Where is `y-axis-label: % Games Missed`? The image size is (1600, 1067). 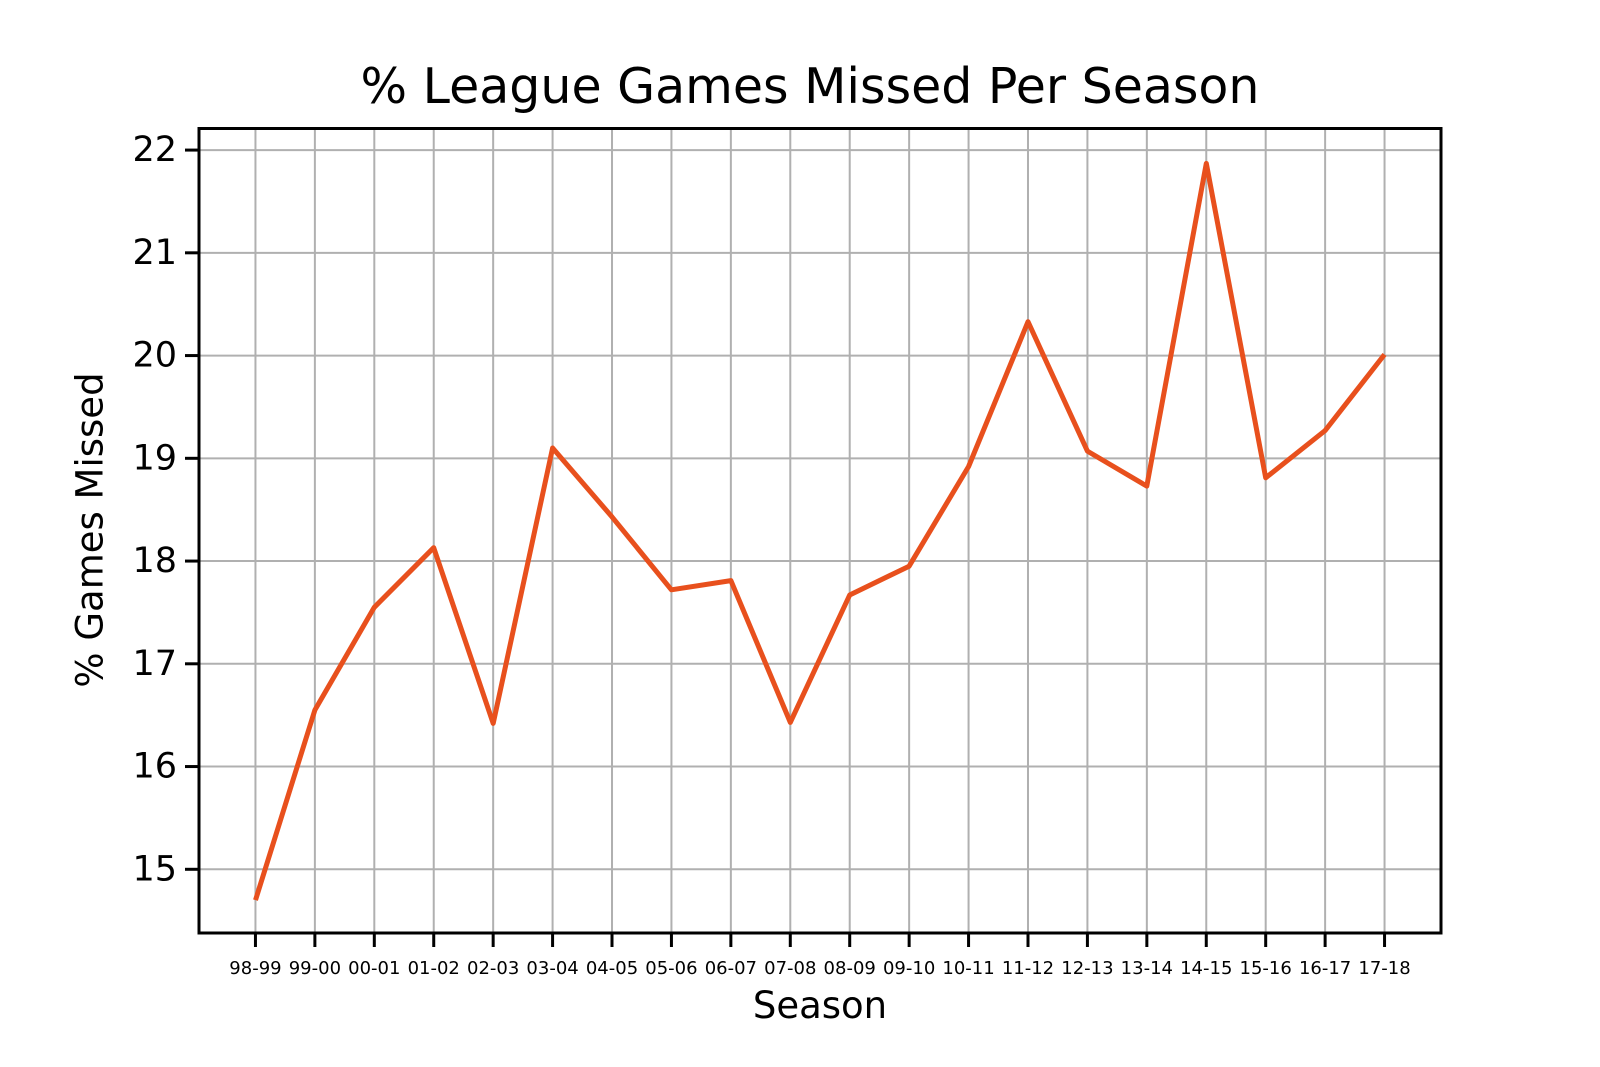 y-axis-label: % Games Missed is located at coordinates (90, 529).